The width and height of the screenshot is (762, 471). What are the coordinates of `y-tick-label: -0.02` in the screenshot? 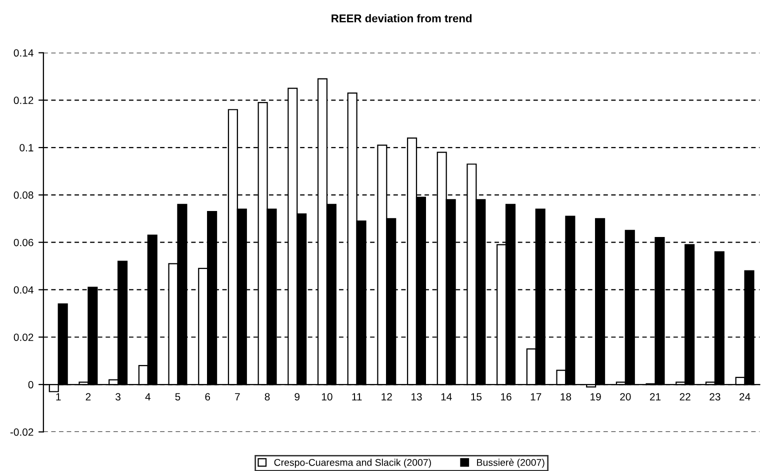 It's located at (22, 432).